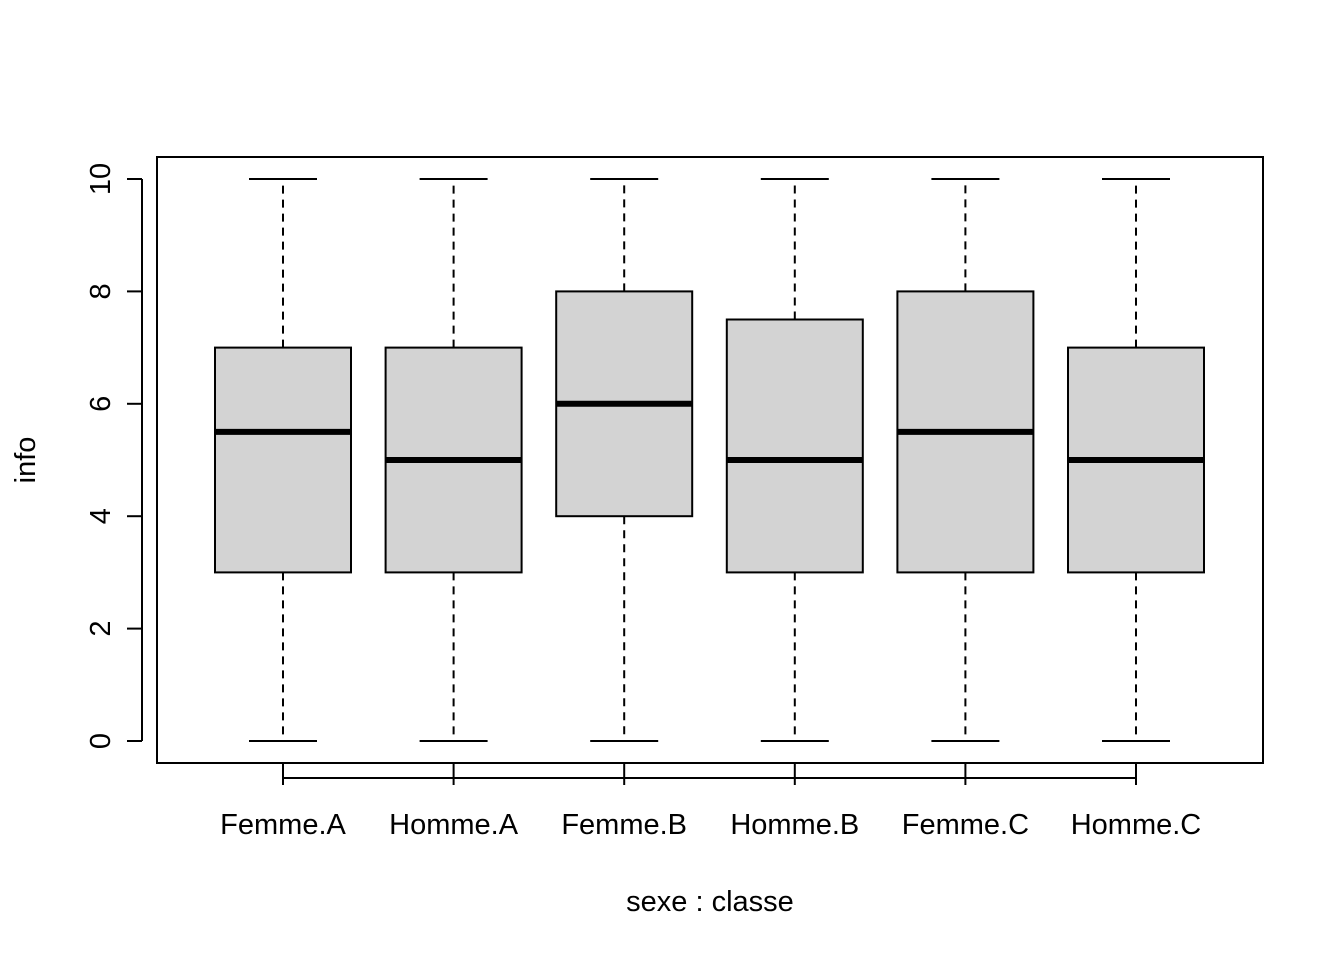  I want to click on x-tick-label: Homme.C, so click(1136, 825).